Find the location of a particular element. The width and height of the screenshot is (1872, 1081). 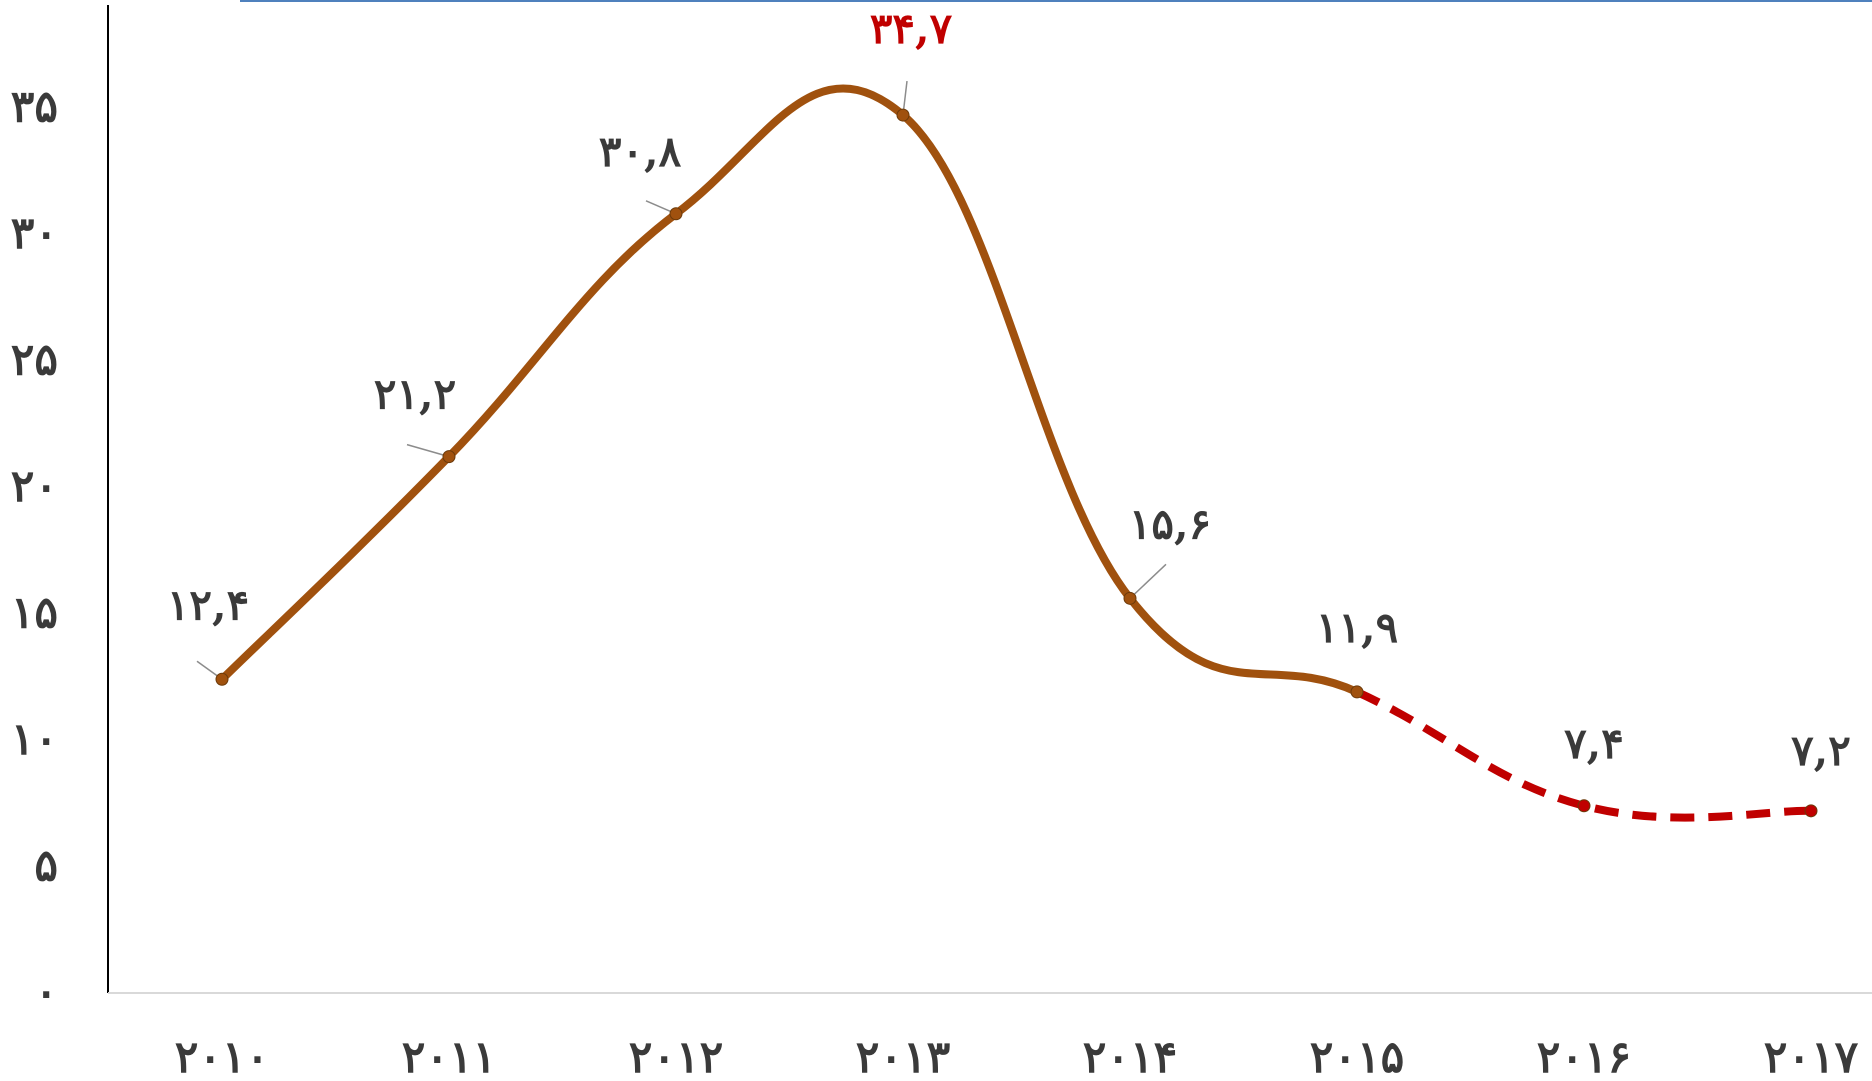

y-tick-label: ۳۵ is located at coordinates (34, 107).